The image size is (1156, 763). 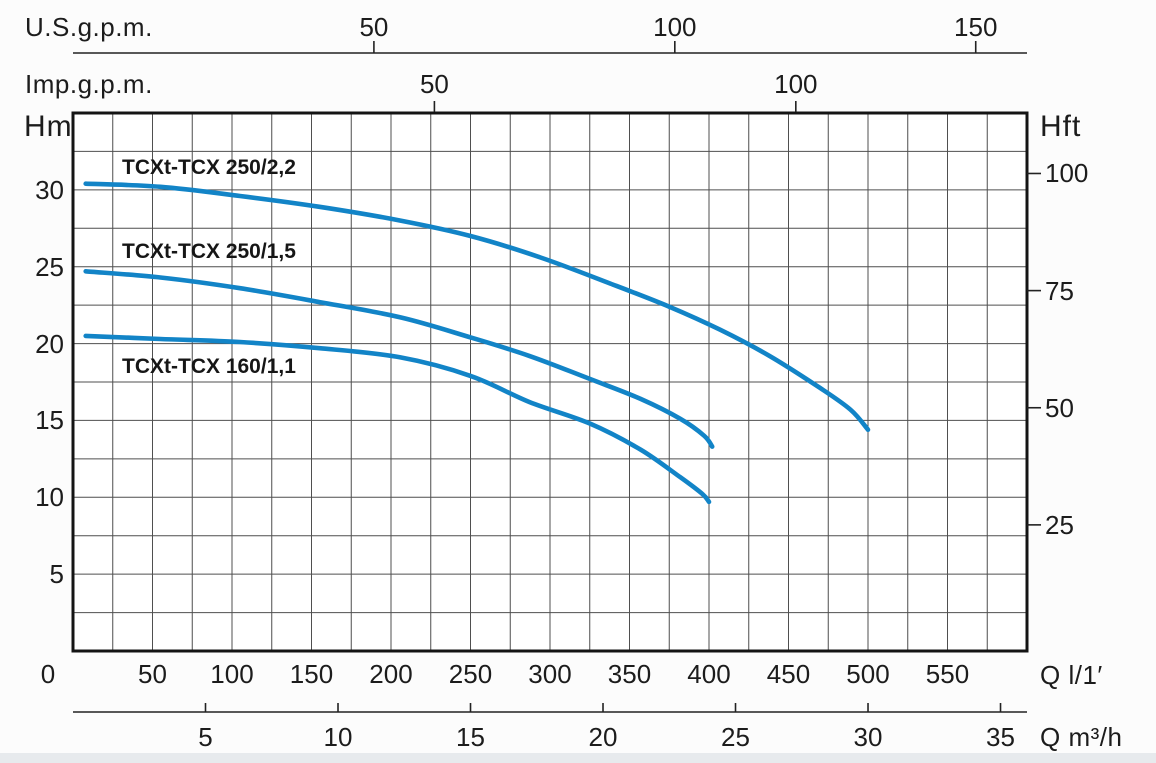 What do you see at coordinates (470, 674) in the screenshot?
I see `flow-l-tick-label: 250` at bounding box center [470, 674].